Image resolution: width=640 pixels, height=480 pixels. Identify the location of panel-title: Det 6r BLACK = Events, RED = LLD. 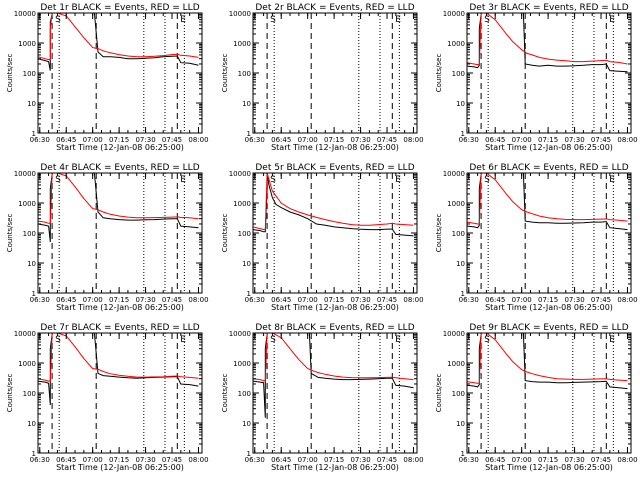
(548, 168).